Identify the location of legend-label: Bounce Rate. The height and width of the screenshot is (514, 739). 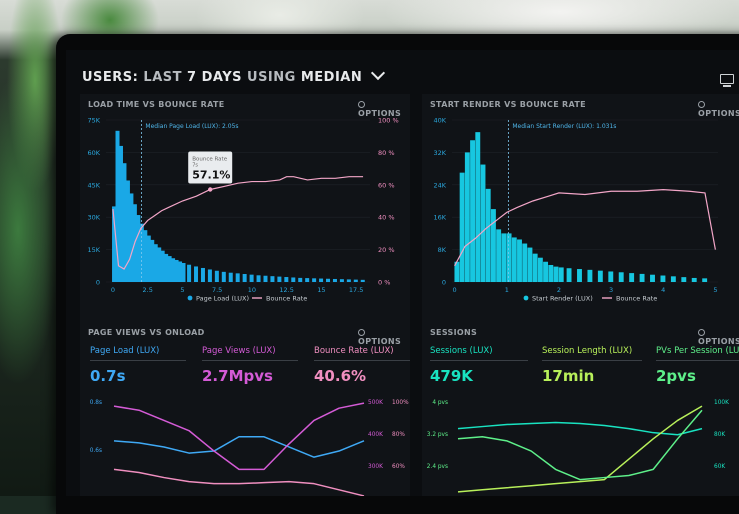
(286, 299).